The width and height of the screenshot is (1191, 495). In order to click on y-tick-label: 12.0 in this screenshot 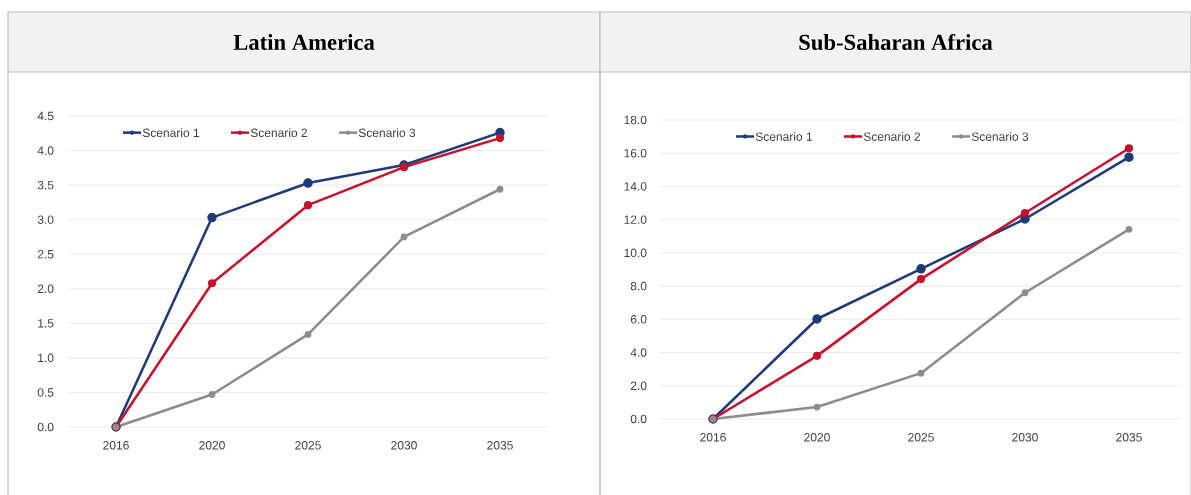, I will do `click(635, 219)`.